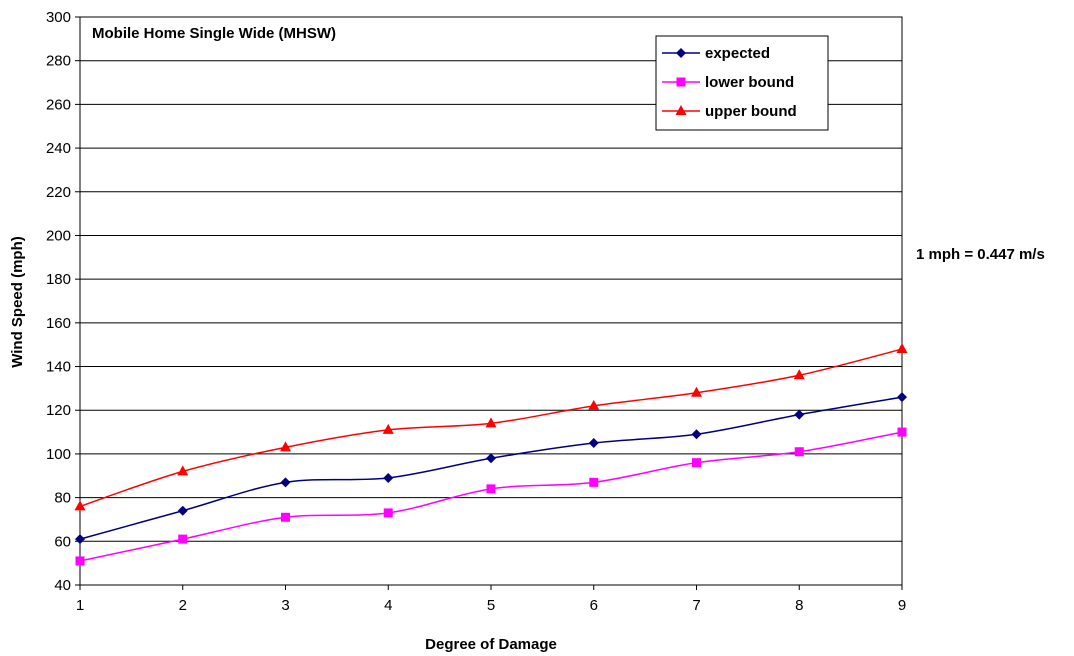 This screenshot has height=656, width=1074. I want to click on y-tick-label: 140, so click(58, 367).